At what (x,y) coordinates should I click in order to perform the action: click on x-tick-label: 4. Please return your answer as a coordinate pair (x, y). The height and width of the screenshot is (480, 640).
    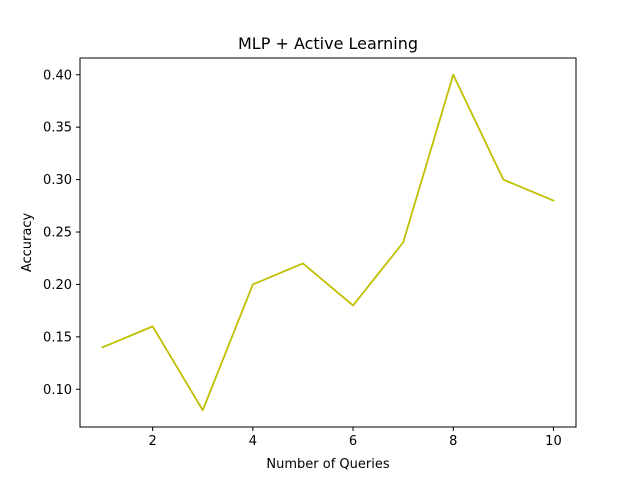
    Looking at the image, I should click on (253, 441).